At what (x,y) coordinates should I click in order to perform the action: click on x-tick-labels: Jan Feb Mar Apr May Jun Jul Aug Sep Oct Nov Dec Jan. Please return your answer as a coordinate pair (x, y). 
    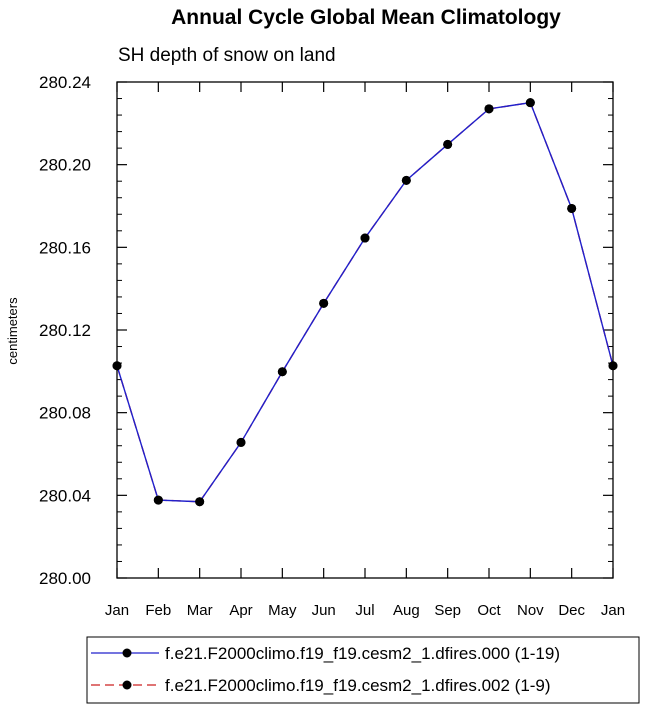
    Looking at the image, I should click on (365, 610).